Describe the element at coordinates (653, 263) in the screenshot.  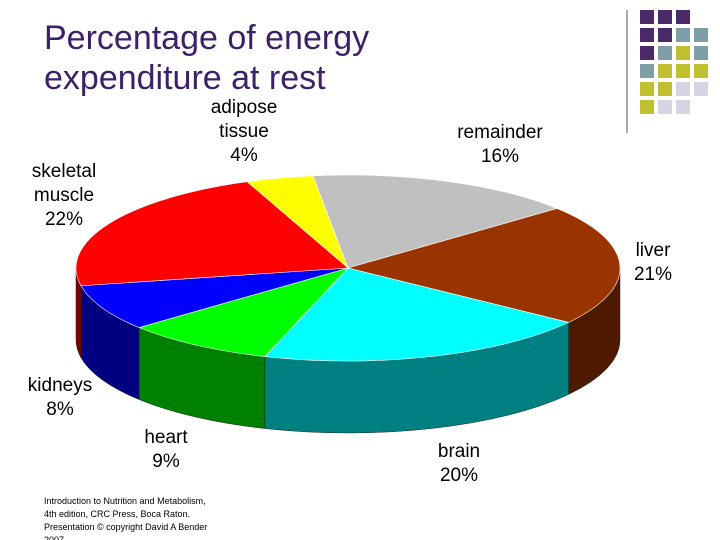
I see `slice-label: liver 21%` at that location.